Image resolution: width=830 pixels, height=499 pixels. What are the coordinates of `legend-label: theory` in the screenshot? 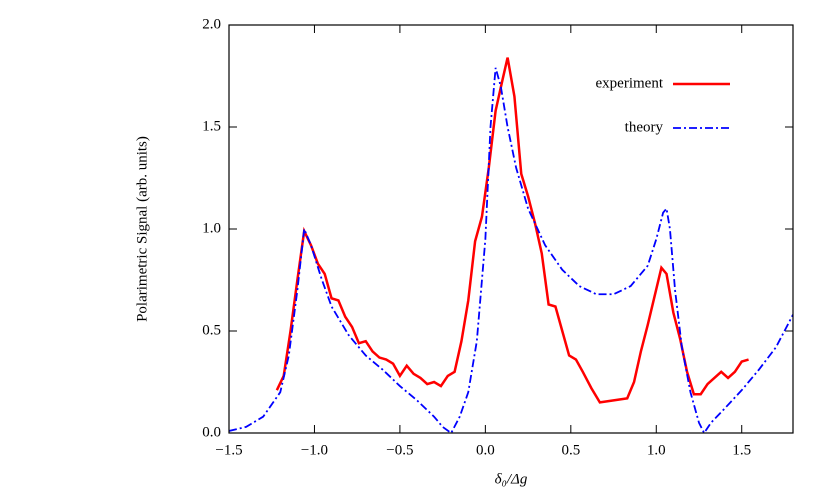 It's located at (644, 127).